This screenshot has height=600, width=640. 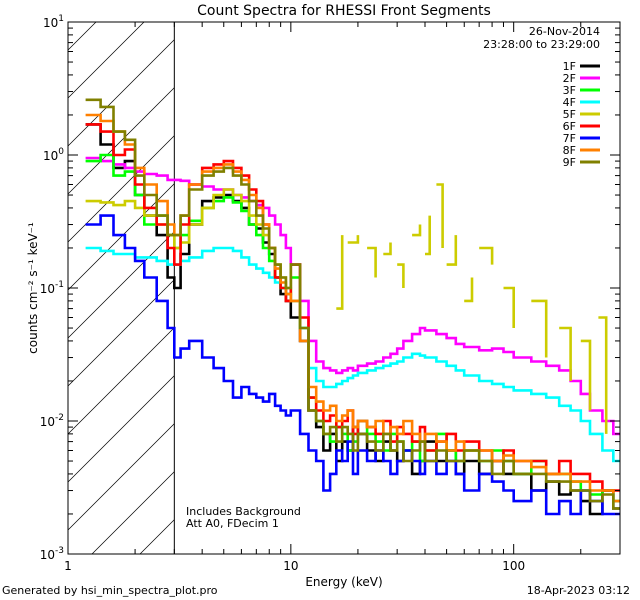 I want to click on legend-label-4F: 4F, so click(x=569, y=102).